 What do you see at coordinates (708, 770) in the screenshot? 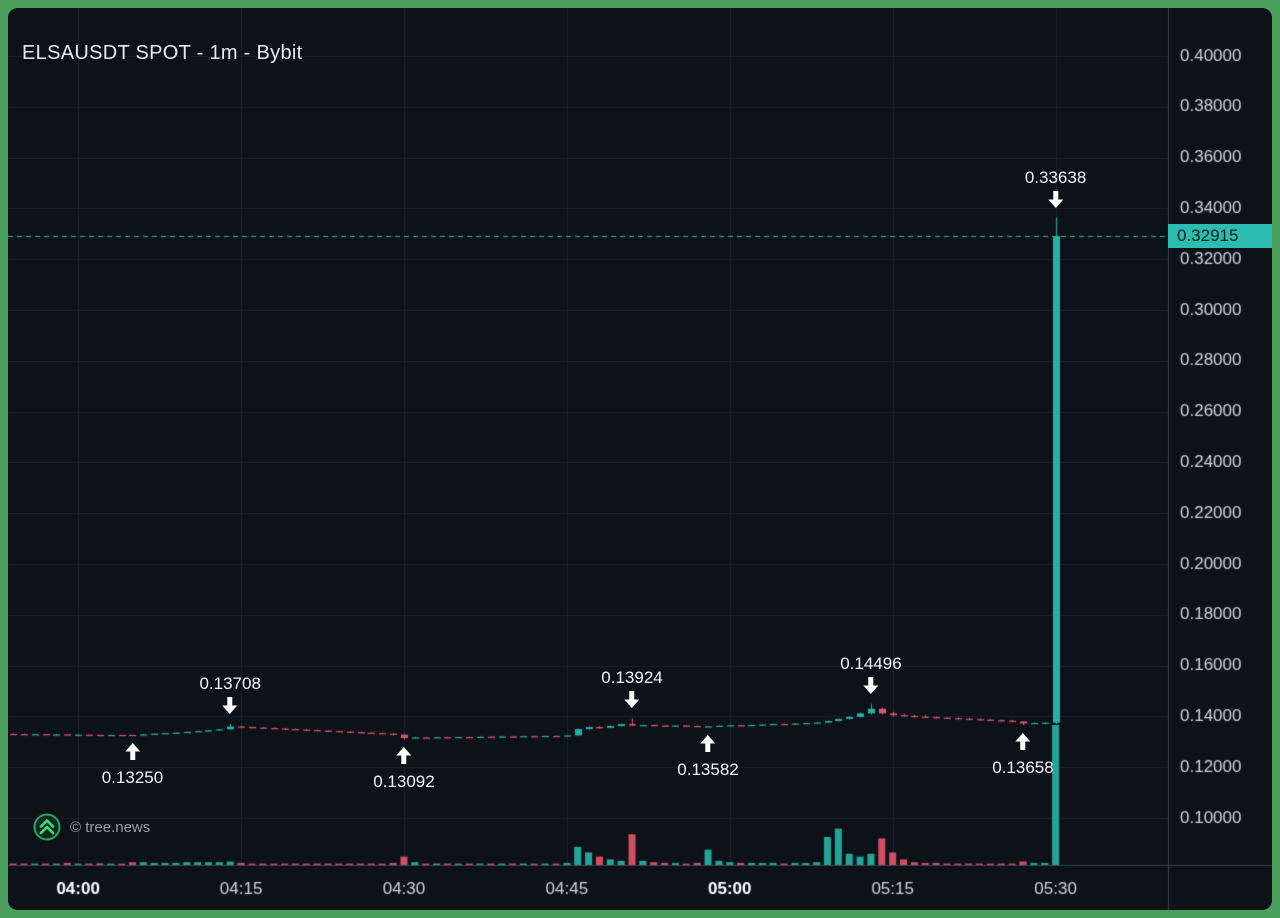
I see `annotation-price-label: 0.13582` at bounding box center [708, 770].